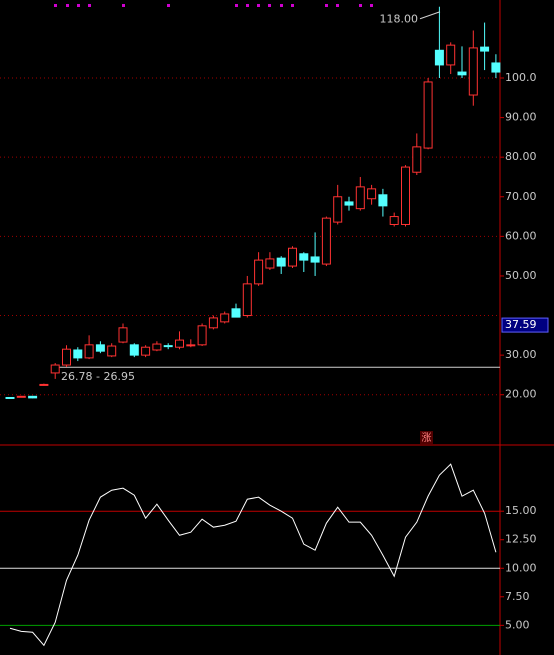 This screenshot has height=655, width=554. Describe the element at coordinates (521, 77) in the screenshot. I see `y-tick-label: 100.0` at that location.